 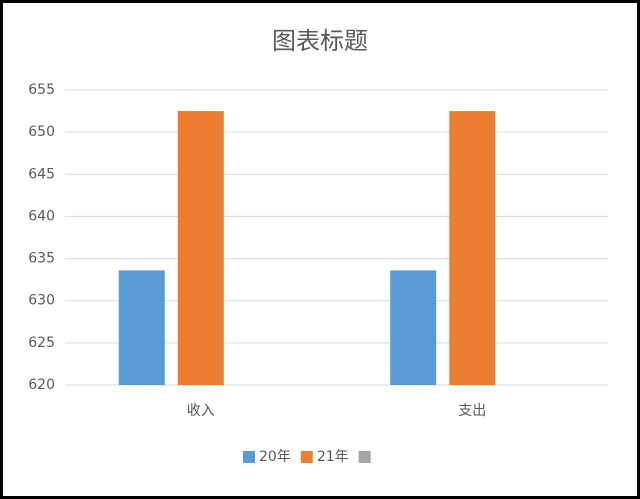 What do you see at coordinates (320, 41) in the screenshot?
I see `chart-title: 图表标题` at bounding box center [320, 41].